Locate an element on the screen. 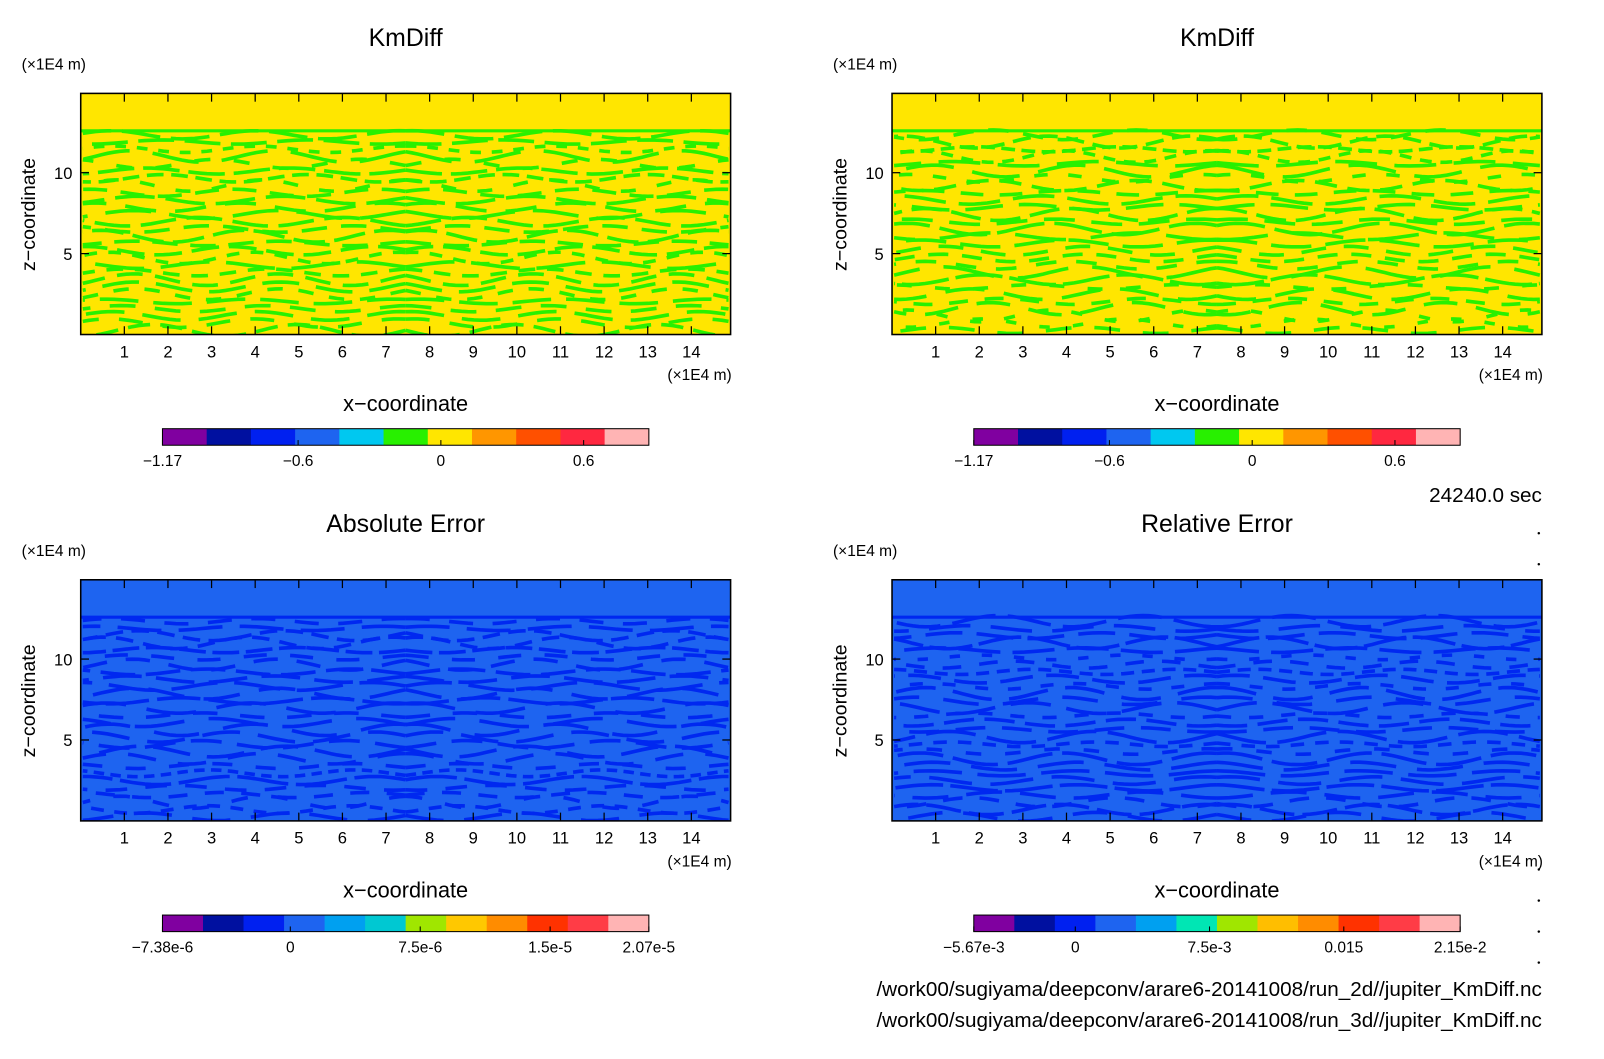 Image resolution: width=1604 pixels, height=1059 pixels. colorbar-tick-label: 0.6 is located at coordinates (584, 461).